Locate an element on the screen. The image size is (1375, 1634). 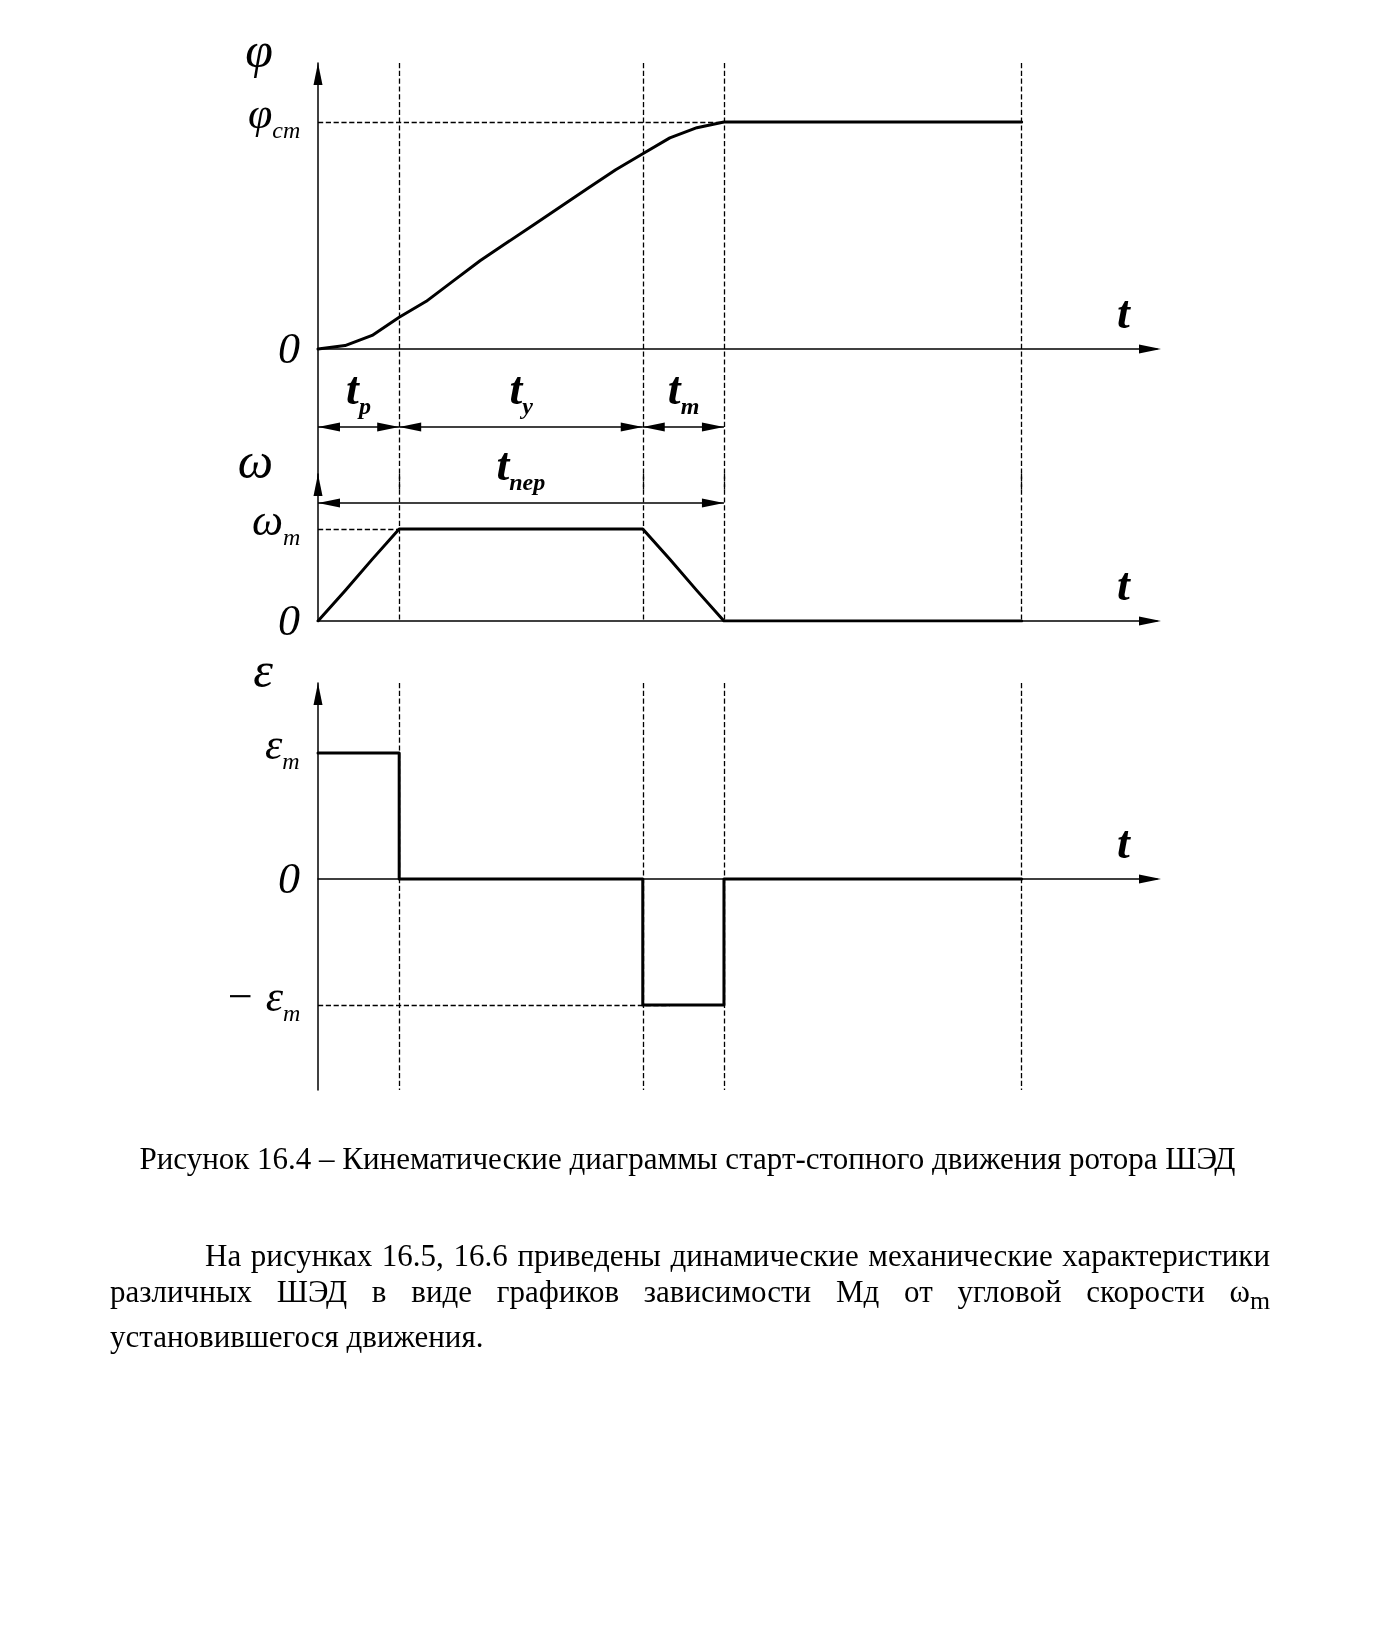
text: − ε$_{m}$ is located at coordinates (263, 1000).